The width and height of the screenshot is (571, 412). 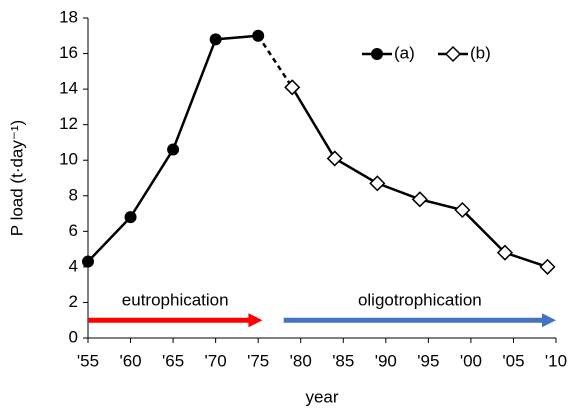 What do you see at coordinates (471, 360) in the screenshot?
I see `x-tick-label: '00` at bounding box center [471, 360].